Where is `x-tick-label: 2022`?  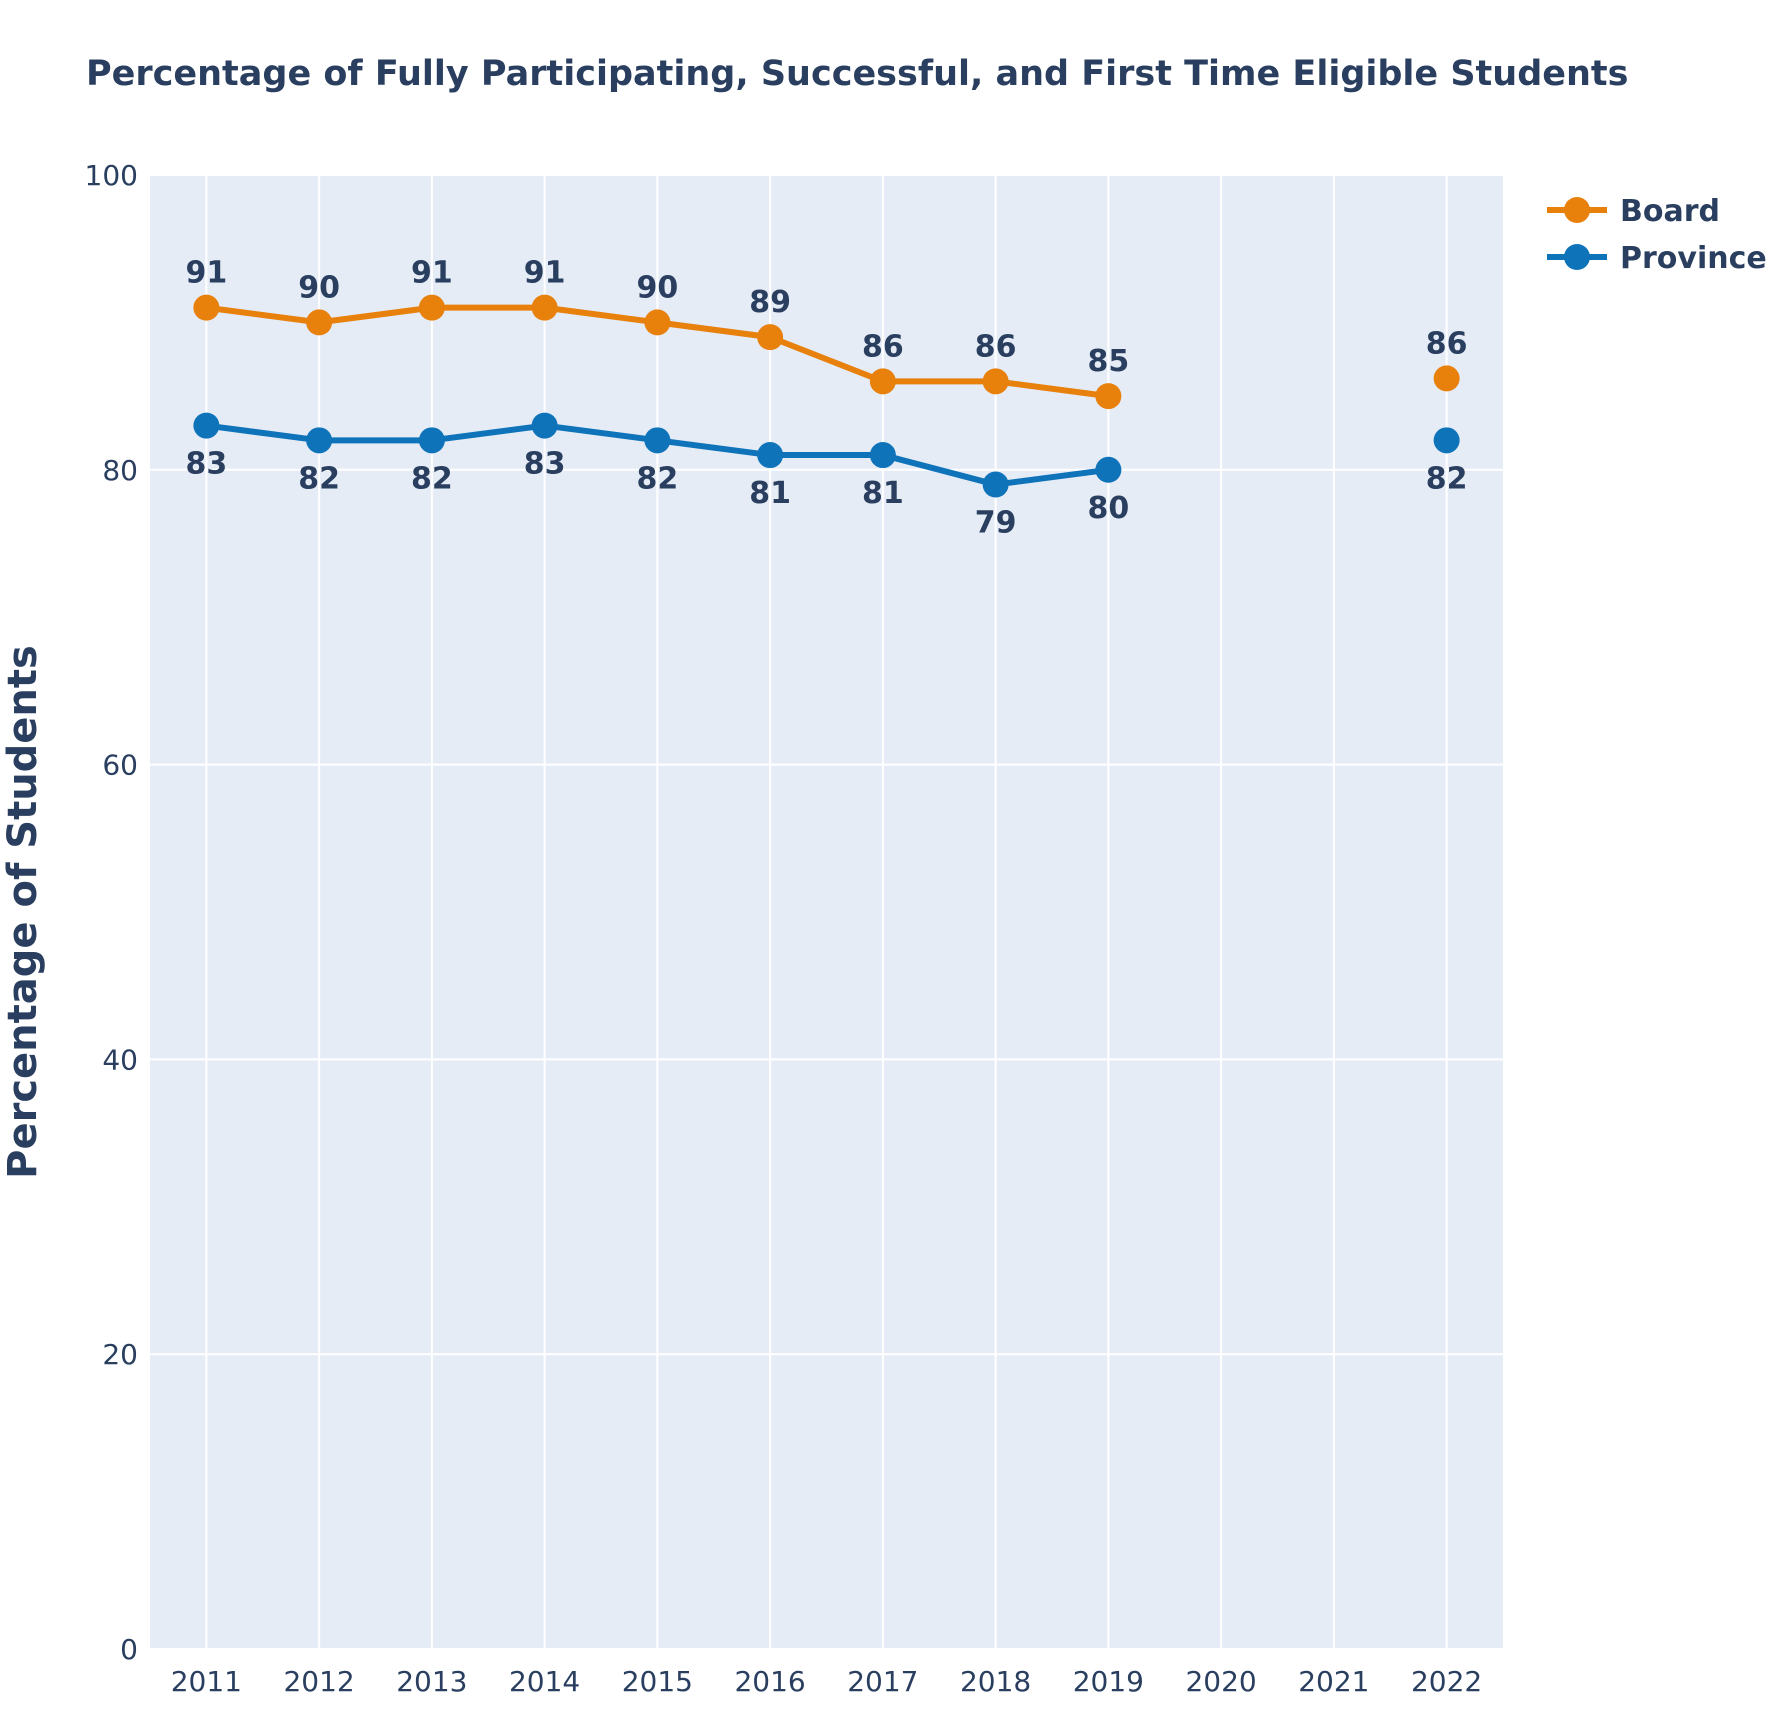 x-tick-label: 2022 is located at coordinates (1446, 1681).